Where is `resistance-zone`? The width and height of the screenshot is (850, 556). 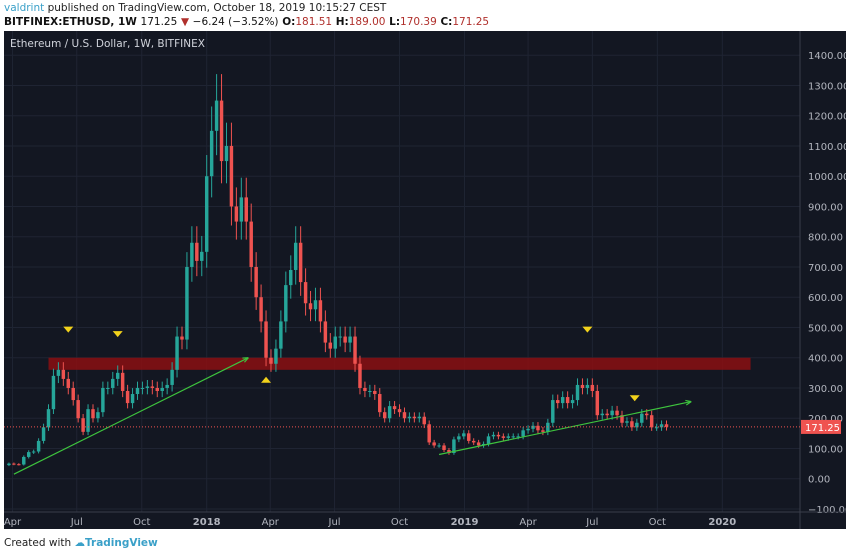 resistance-zone is located at coordinates (399, 363).